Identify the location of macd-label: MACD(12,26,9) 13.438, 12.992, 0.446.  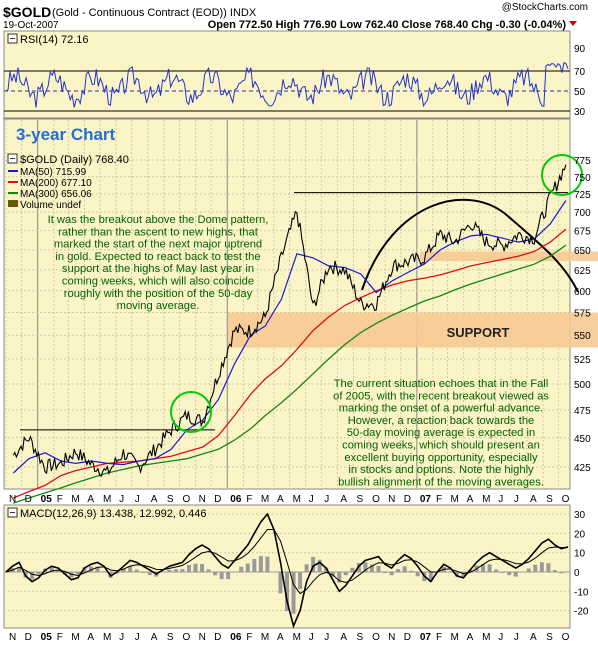
(113, 514).